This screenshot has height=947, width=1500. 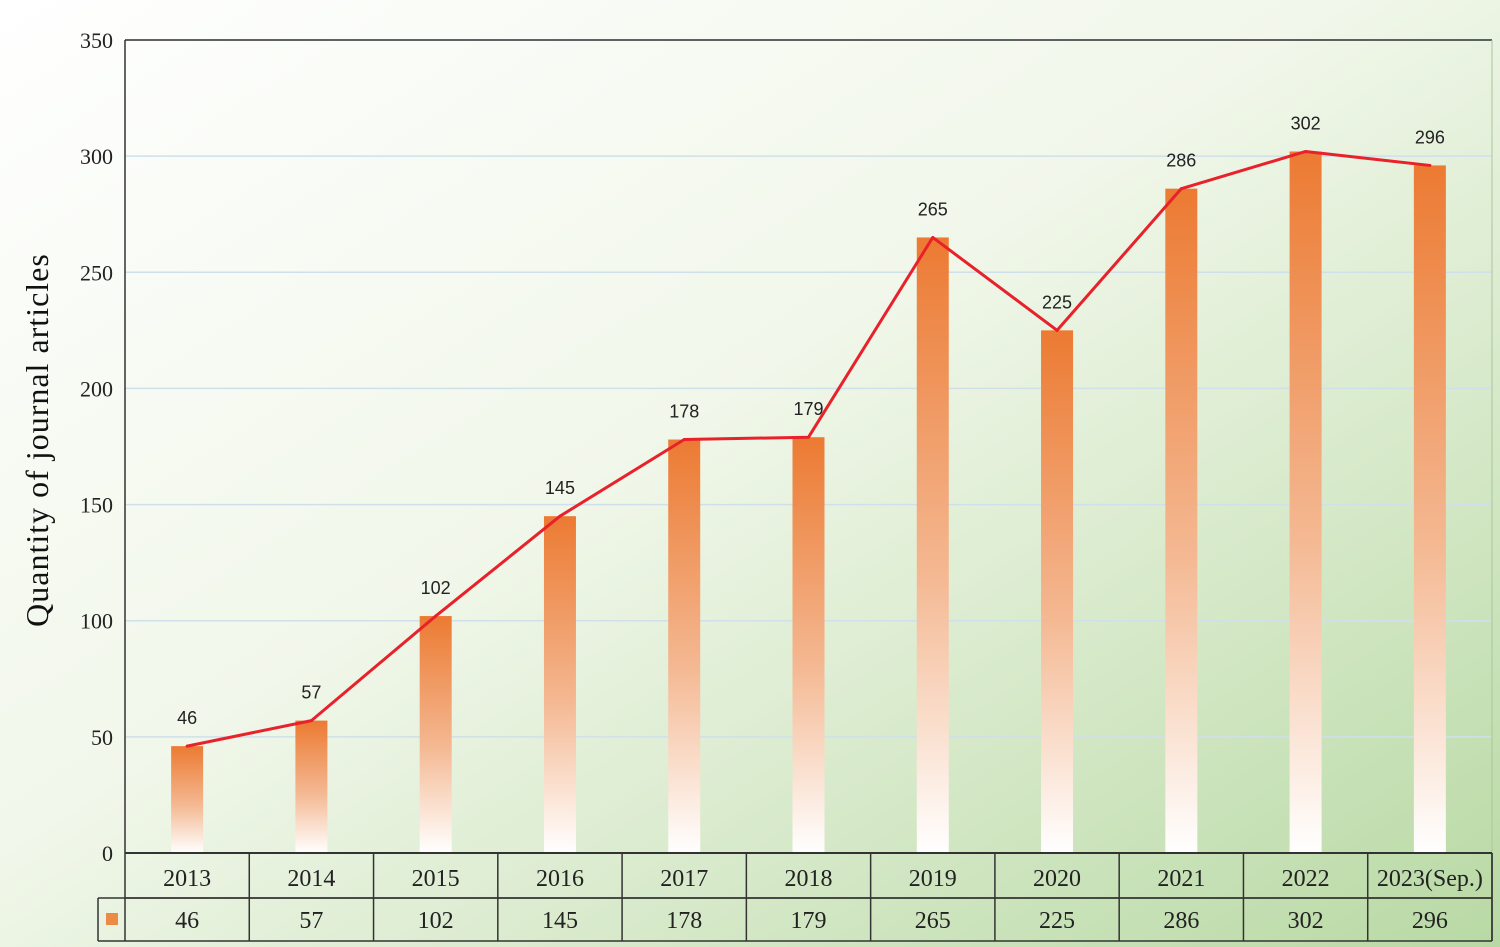 What do you see at coordinates (96, 388) in the screenshot?
I see `y-tick-label: 200` at bounding box center [96, 388].